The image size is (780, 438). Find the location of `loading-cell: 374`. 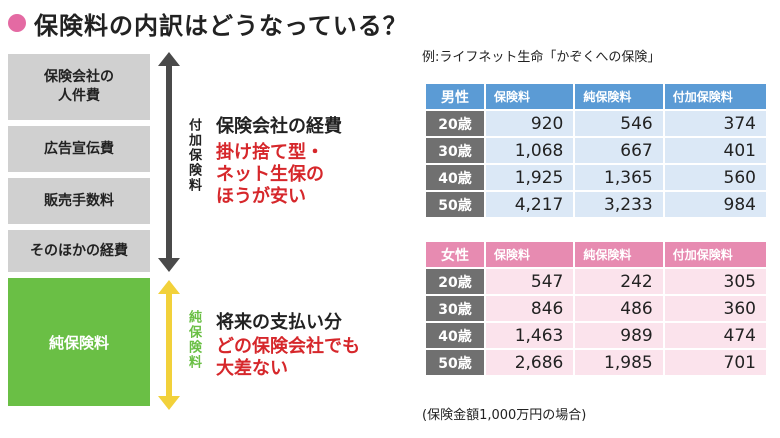

loading-cell: 374 is located at coordinates (715, 123).